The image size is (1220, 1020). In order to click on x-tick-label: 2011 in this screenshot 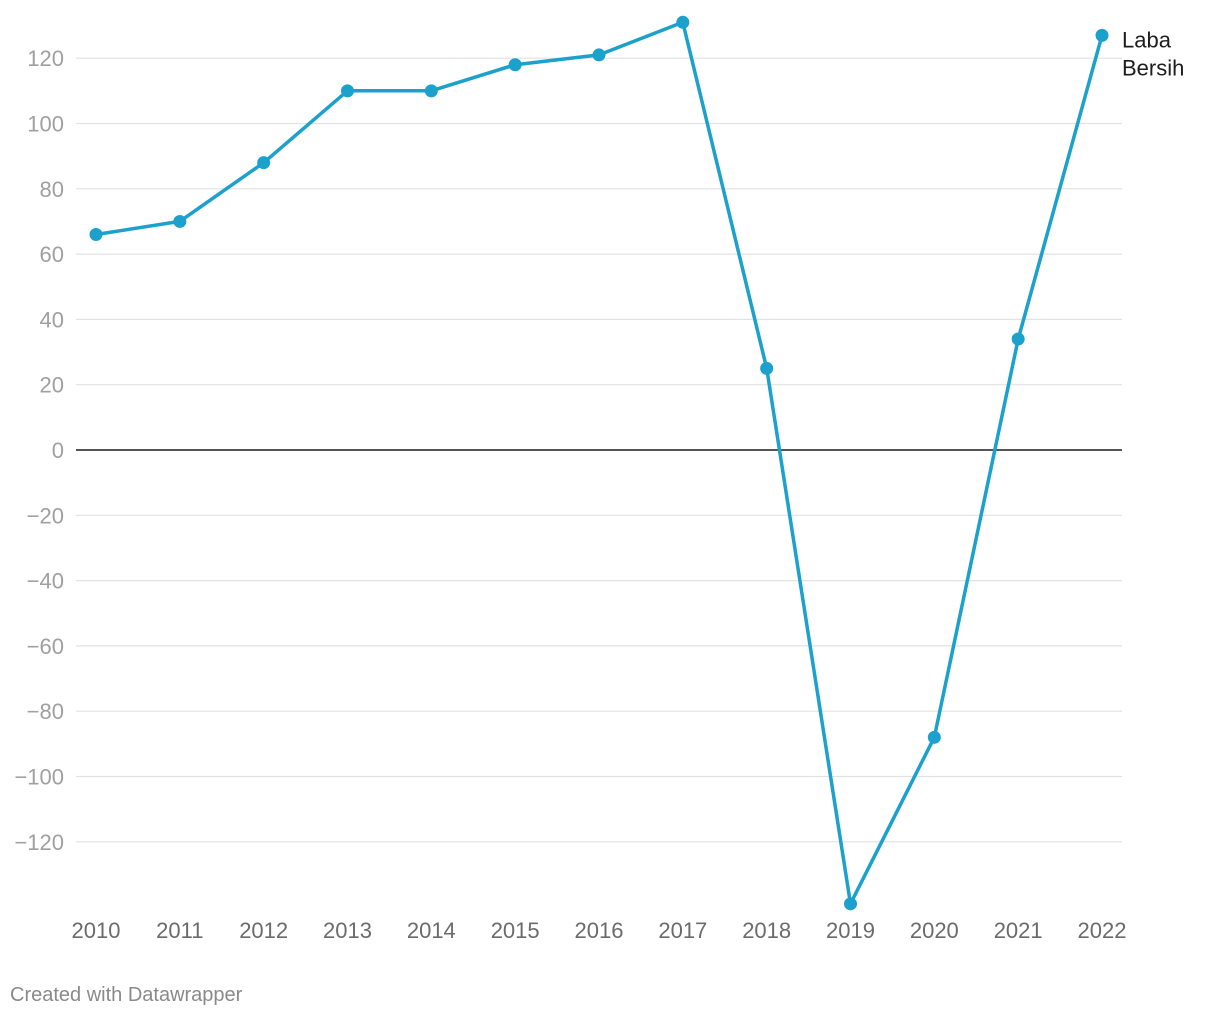, I will do `click(179, 930)`.